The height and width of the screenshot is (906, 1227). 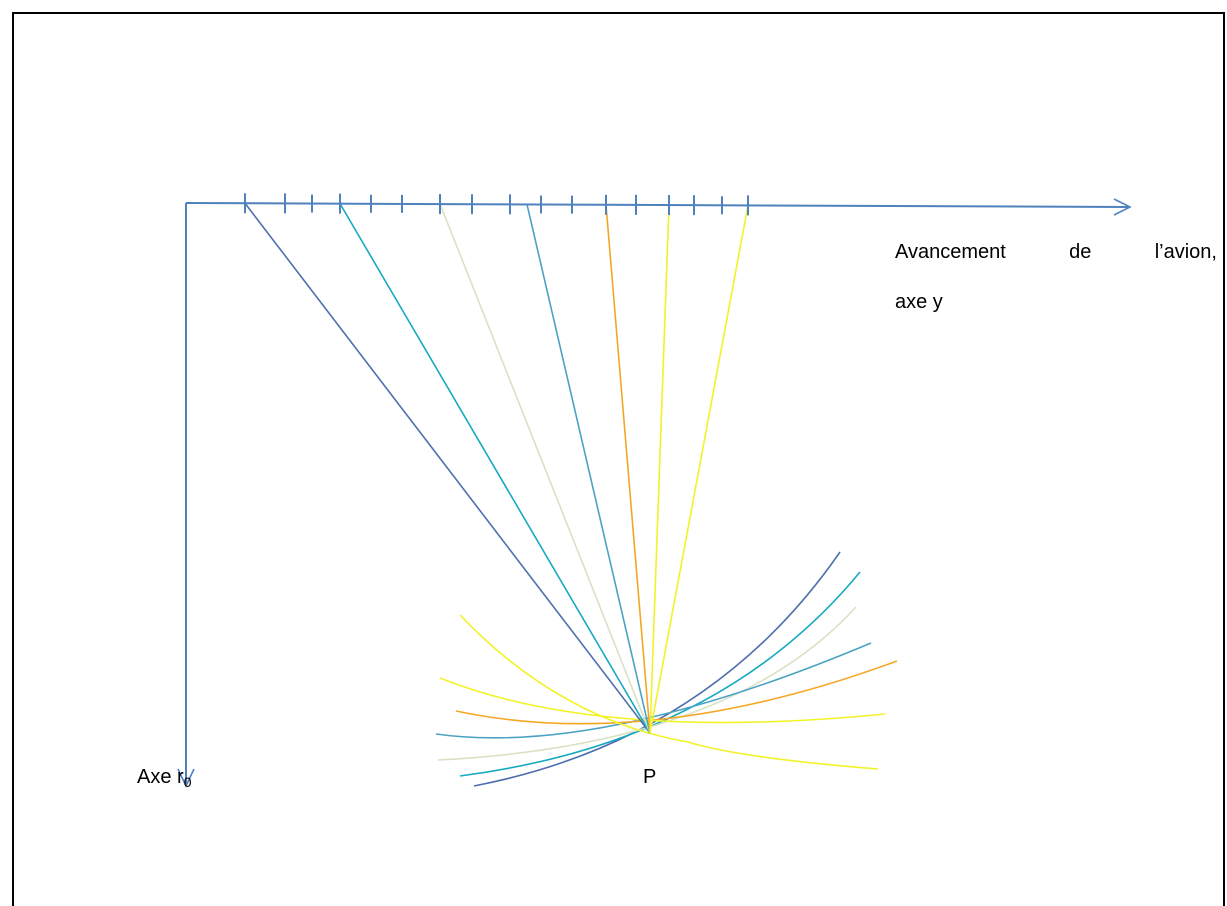 I want to click on r-axis-label-subscript: 0, so click(x=187, y=782).